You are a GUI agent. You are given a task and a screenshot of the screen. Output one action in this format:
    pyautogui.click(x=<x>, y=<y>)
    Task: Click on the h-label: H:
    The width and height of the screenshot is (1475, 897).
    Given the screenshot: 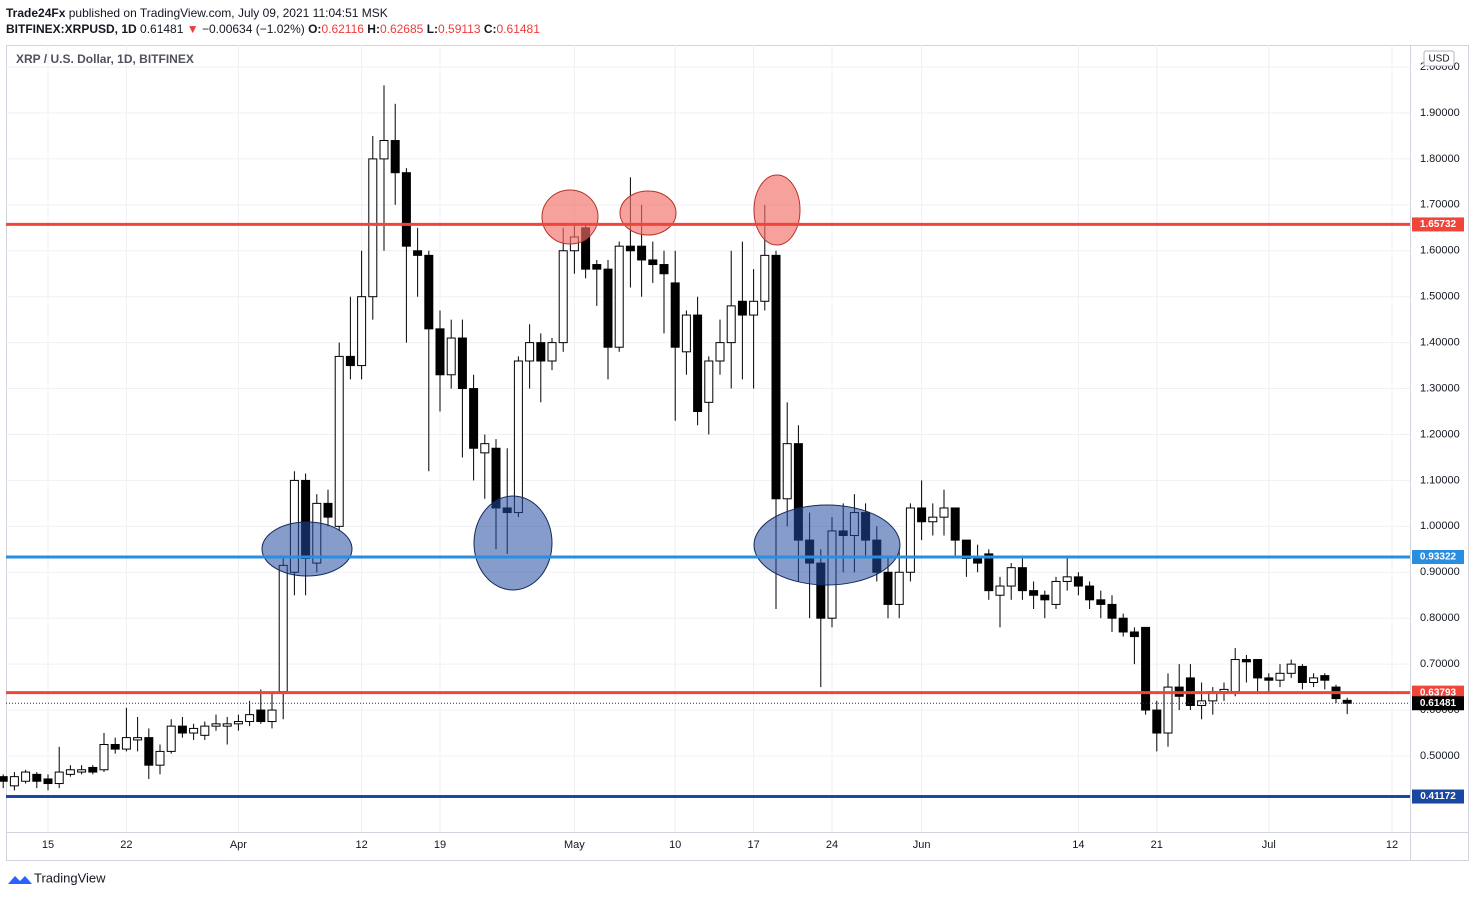 What is the action you would take?
    pyautogui.click(x=373, y=29)
    